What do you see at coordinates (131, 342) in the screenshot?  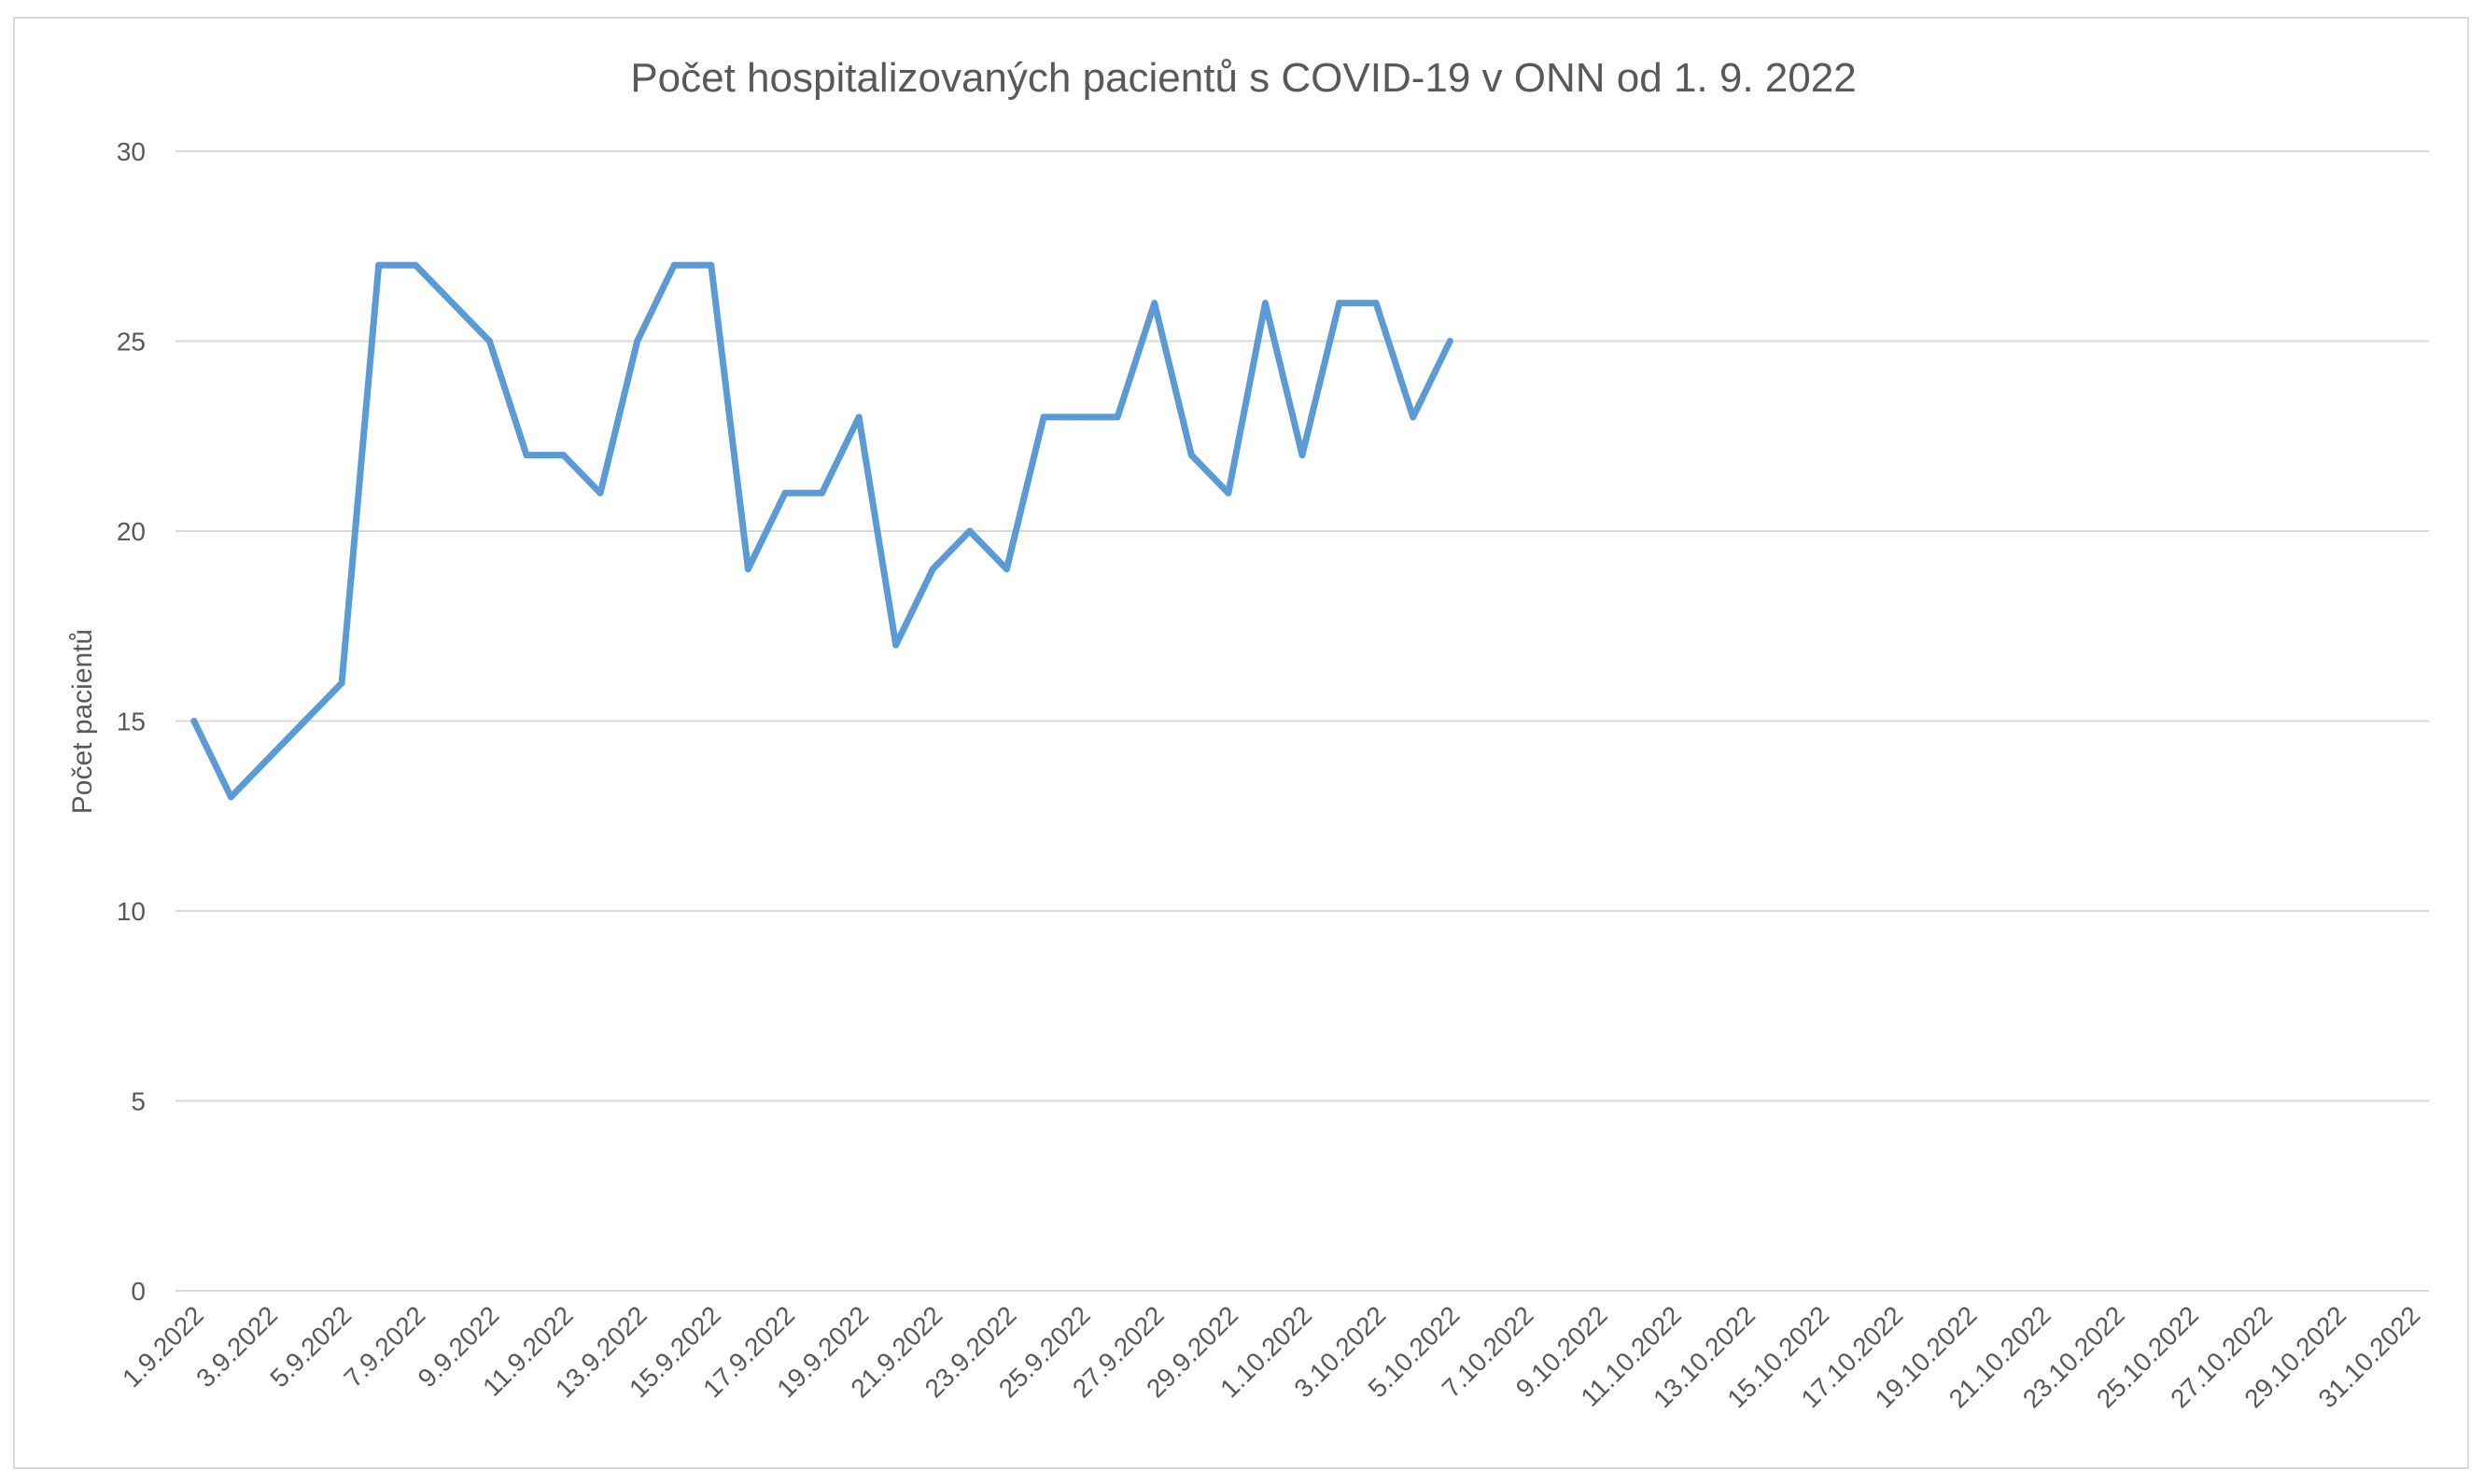 I see `y-tick-label: 25` at bounding box center [131, 342].